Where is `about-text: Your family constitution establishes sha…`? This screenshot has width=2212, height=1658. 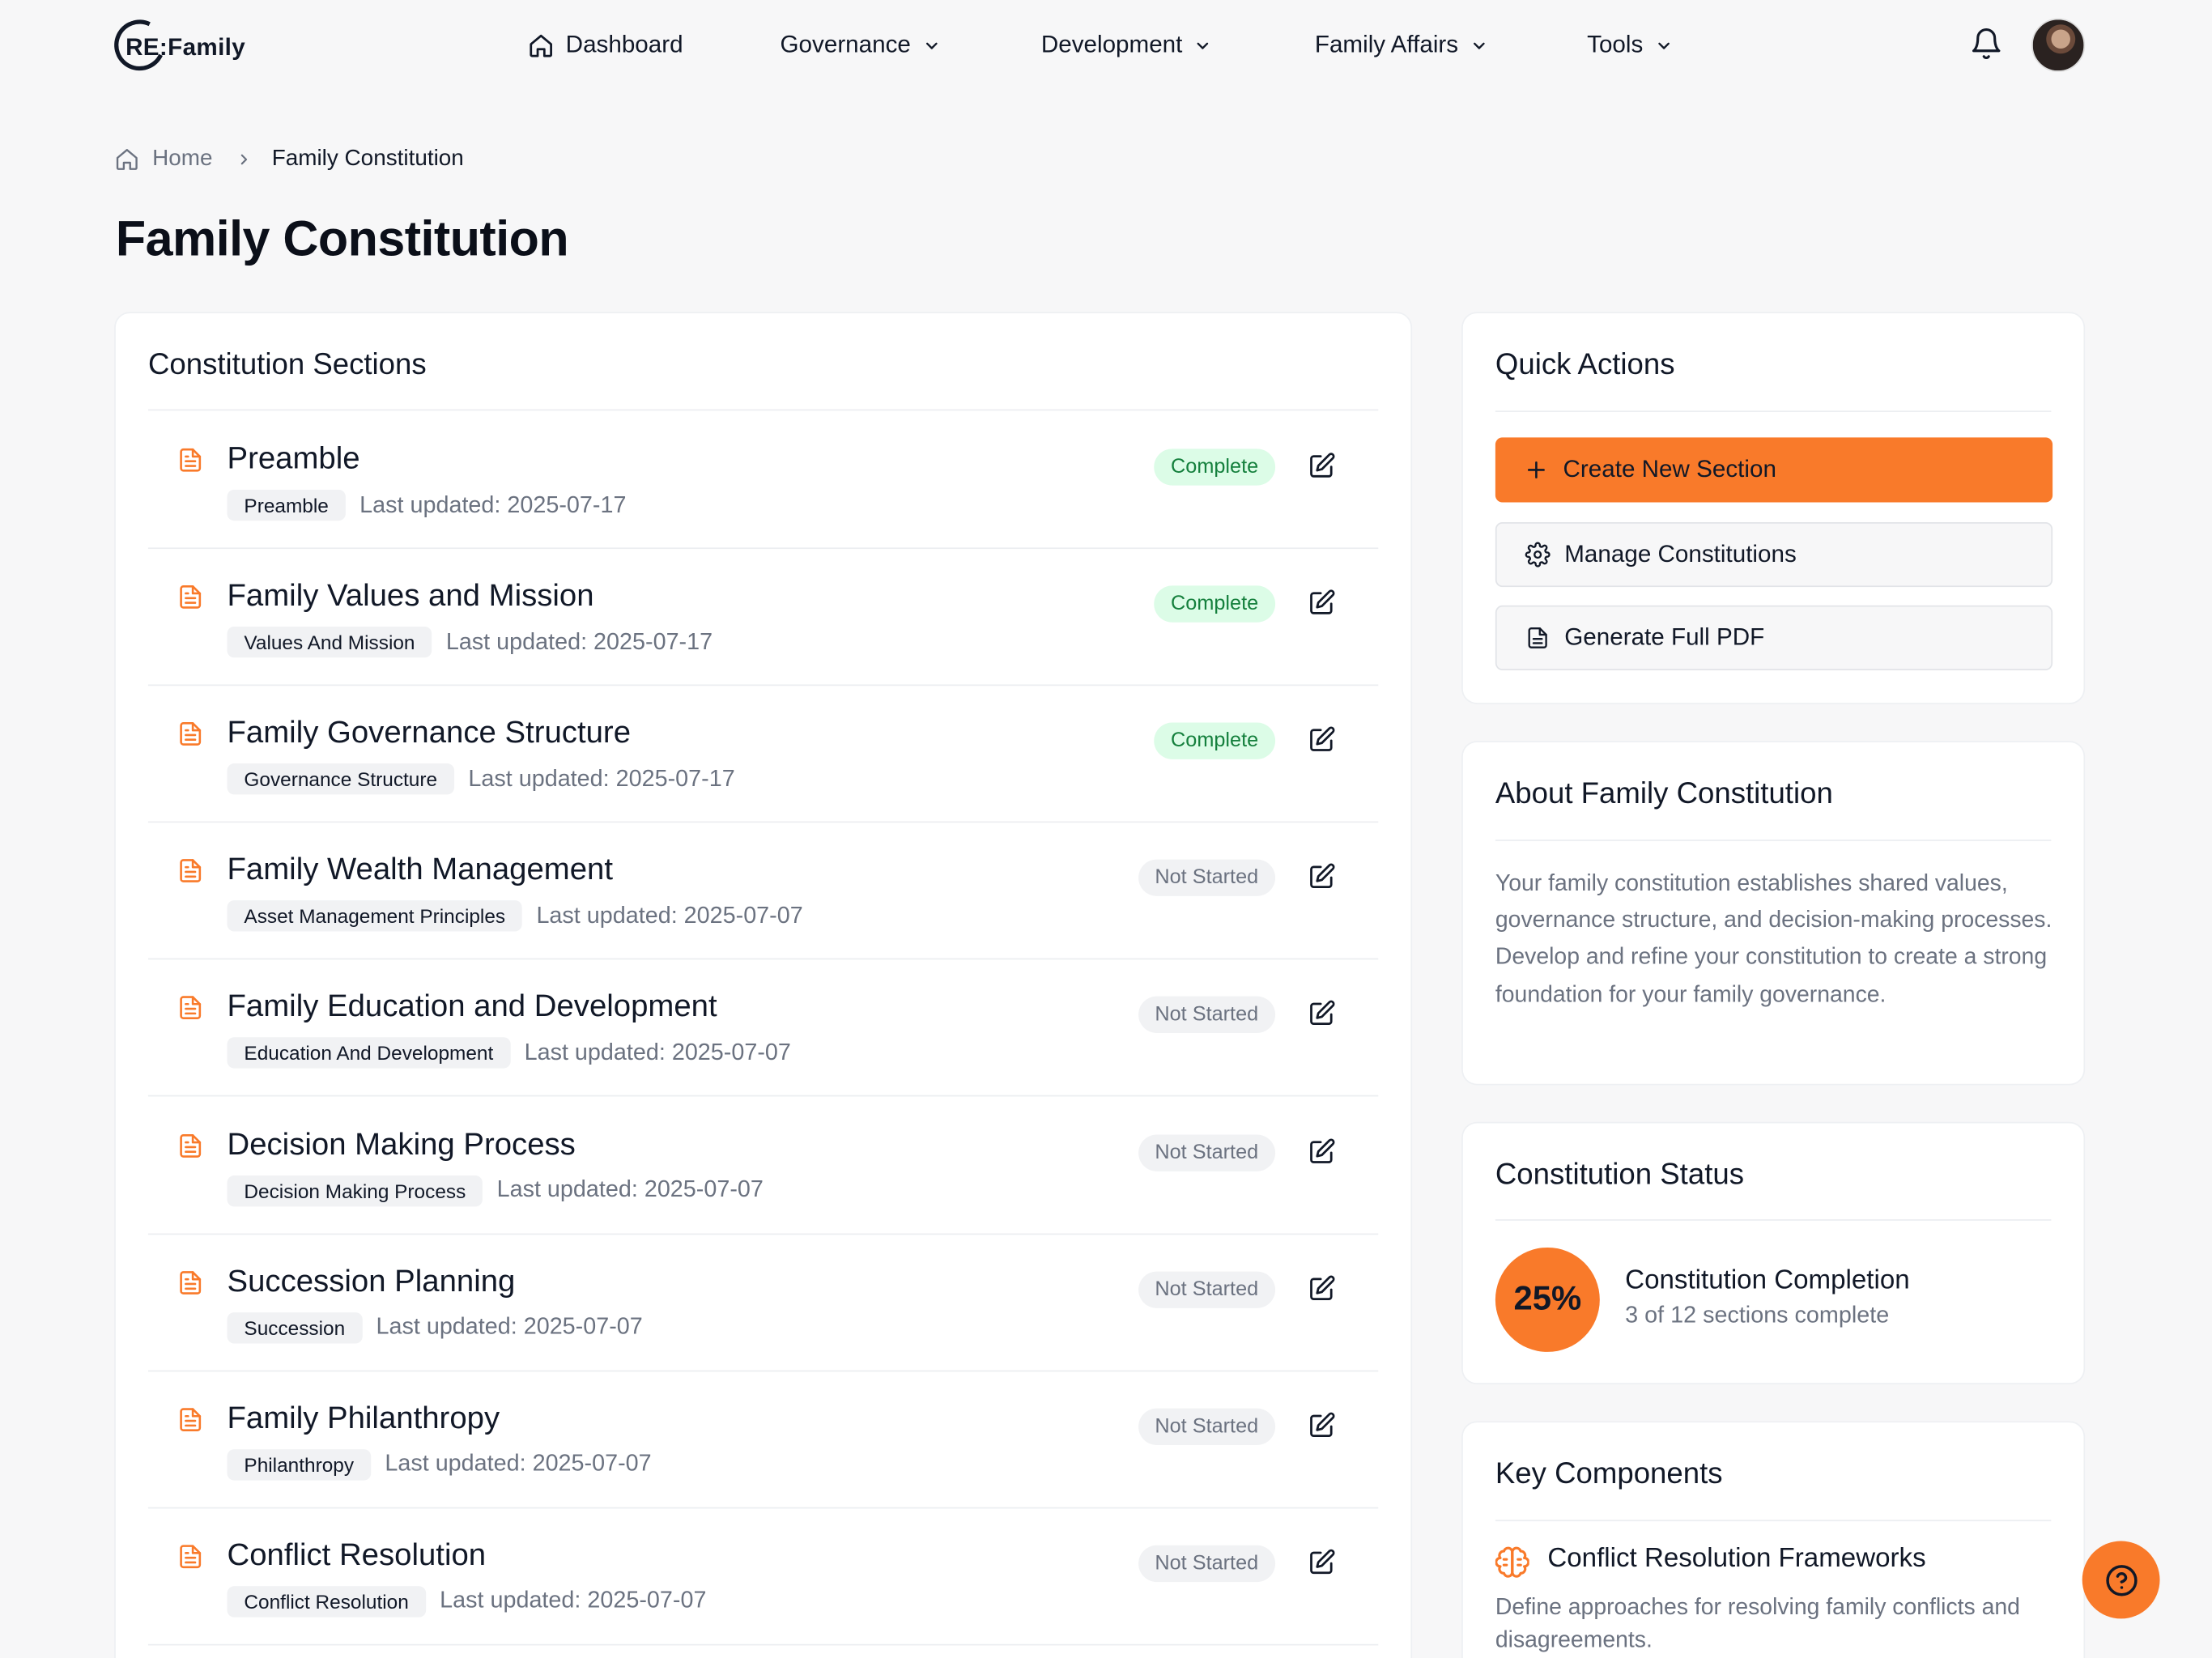
about-text: Your family constitution establishes sha… is located at coordinates (1774, 938).